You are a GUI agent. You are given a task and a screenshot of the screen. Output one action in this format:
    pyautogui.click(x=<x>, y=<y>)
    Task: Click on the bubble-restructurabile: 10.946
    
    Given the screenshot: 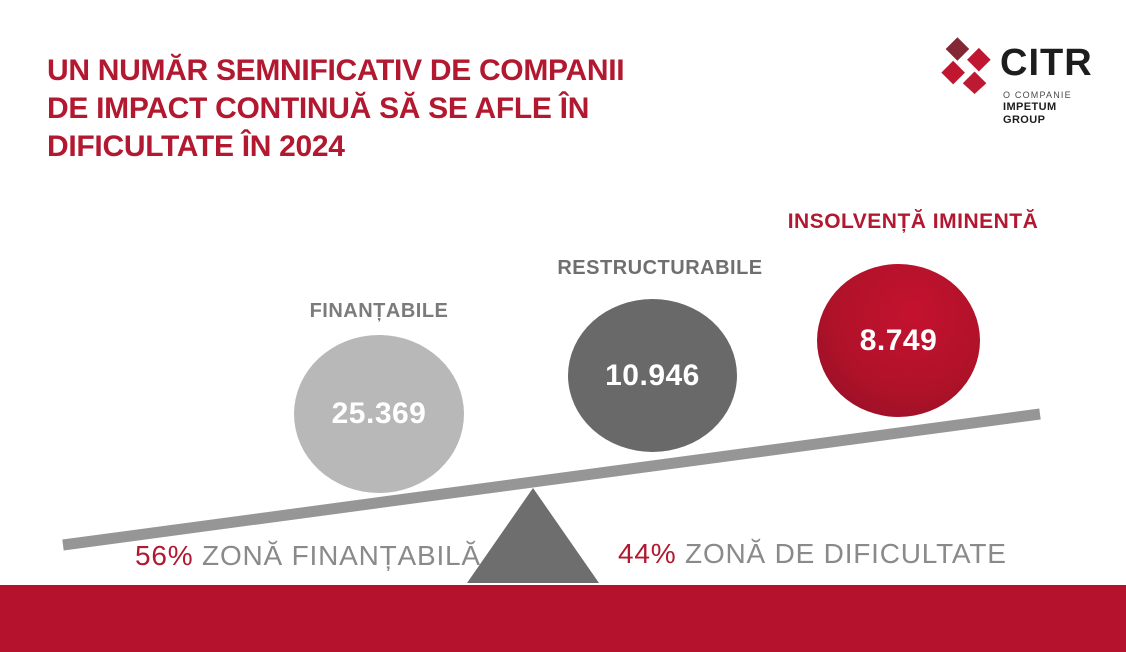 What is the action you would take?
    pyautogui.click(x=652, y=375)
    